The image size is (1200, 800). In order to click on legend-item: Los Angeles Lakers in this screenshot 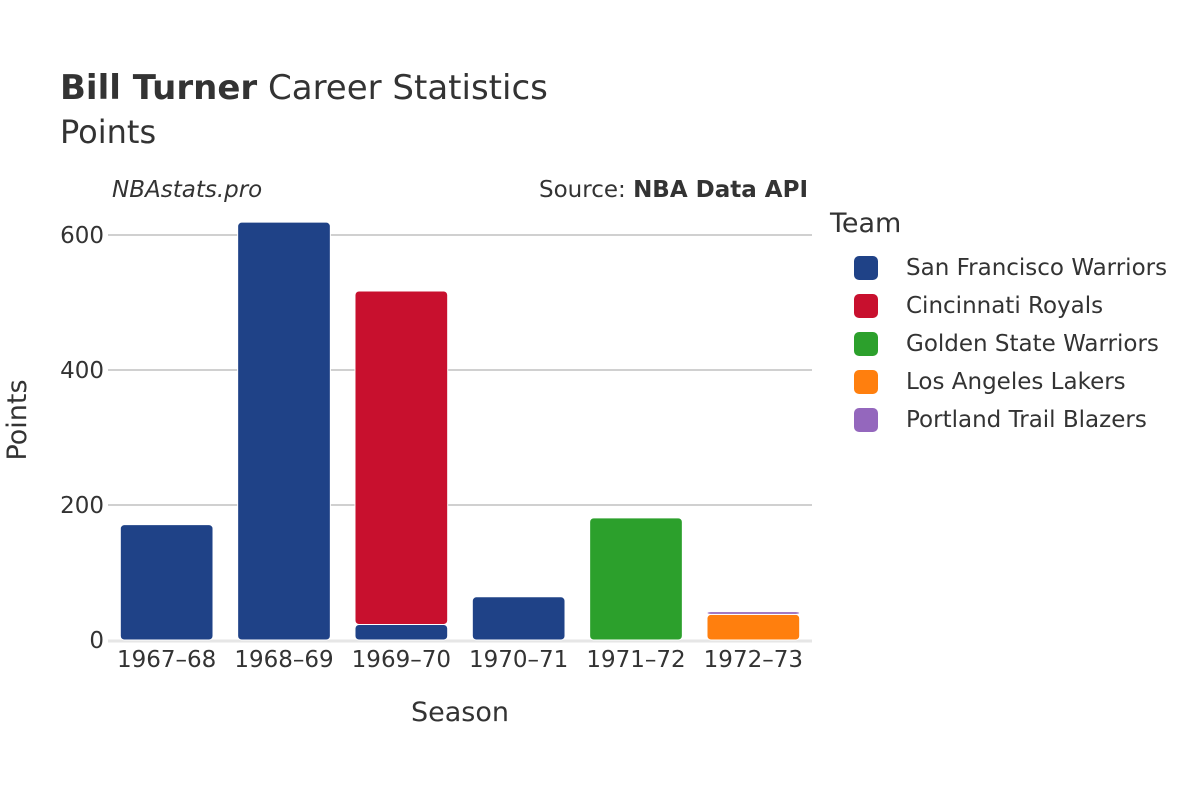, I will do `click(998, 382)`.